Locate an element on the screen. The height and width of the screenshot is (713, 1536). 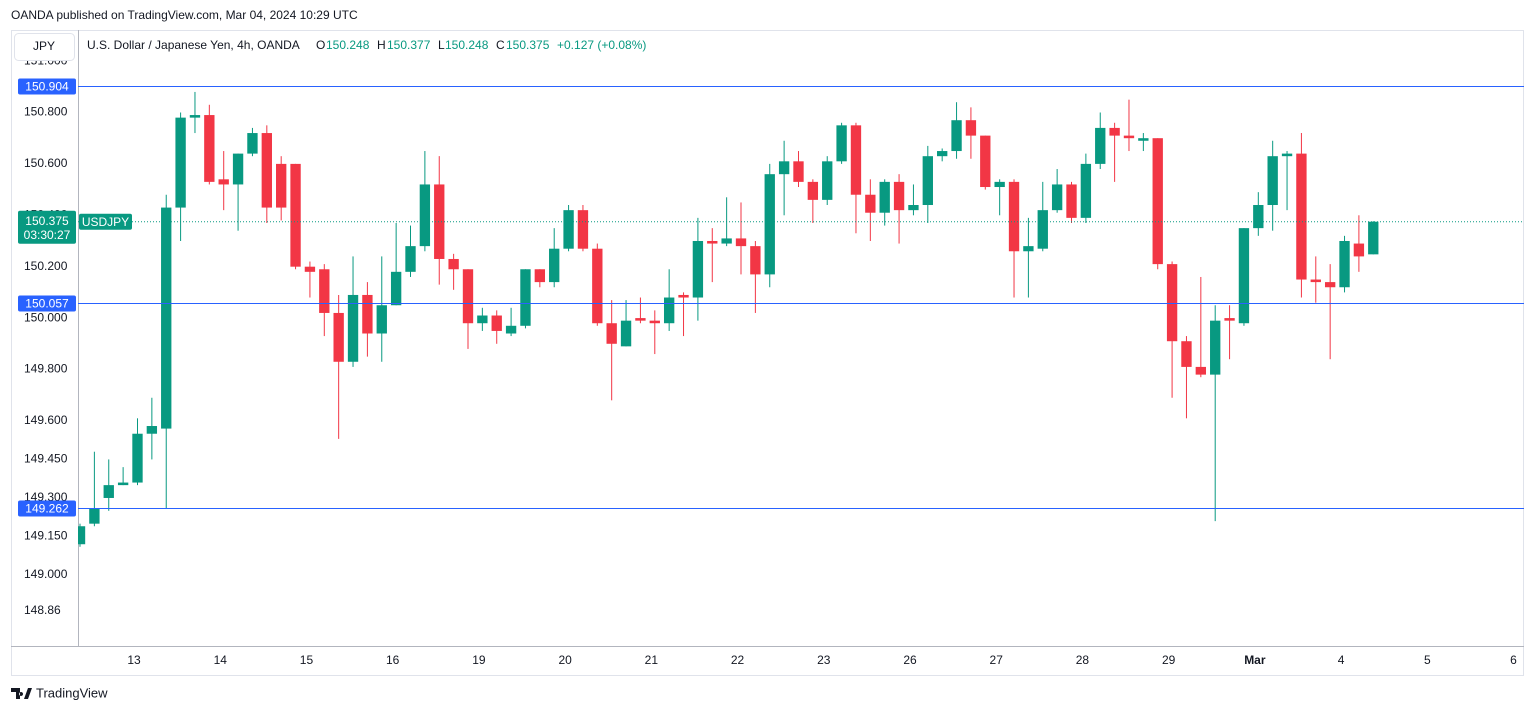
legend-prefix: L is located at coordinates (441, 45).